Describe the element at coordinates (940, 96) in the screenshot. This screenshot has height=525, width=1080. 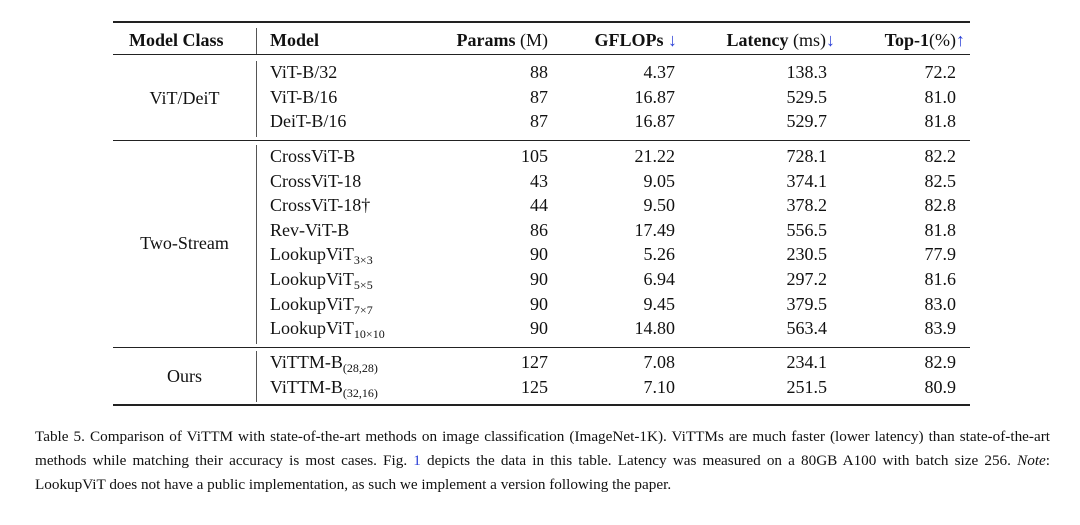
I see `top1-cell: 81.0` at that location.